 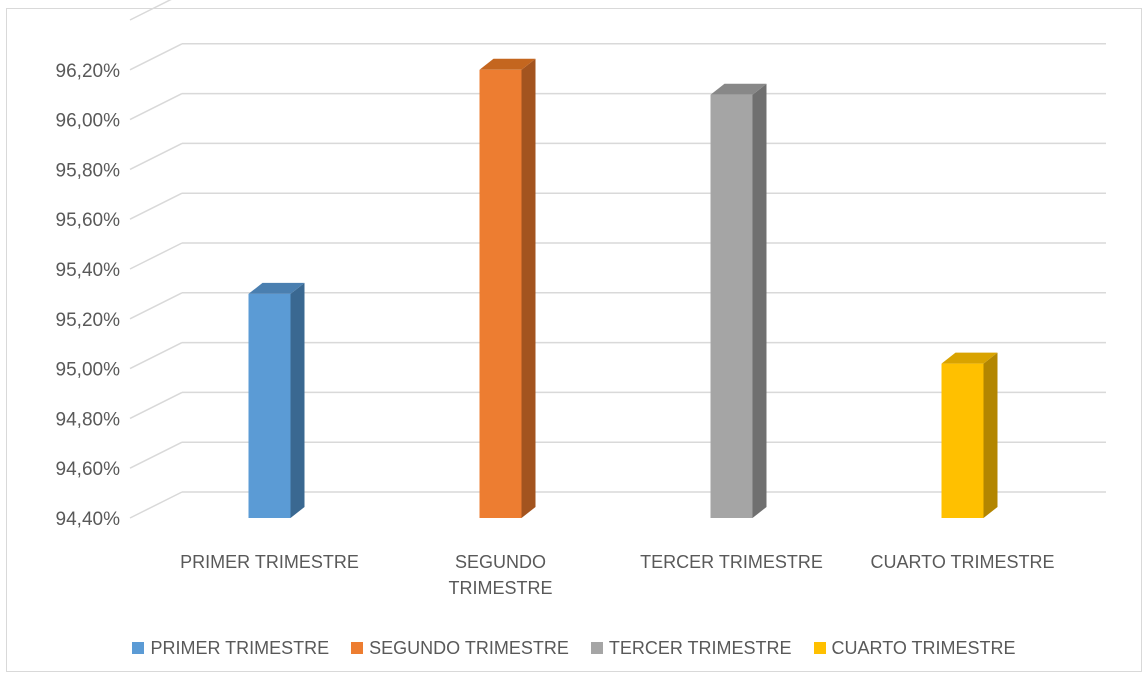 I want to click on x-tick-label: SEGUNDO TRIMESTRE, so click(x=500, y=575).